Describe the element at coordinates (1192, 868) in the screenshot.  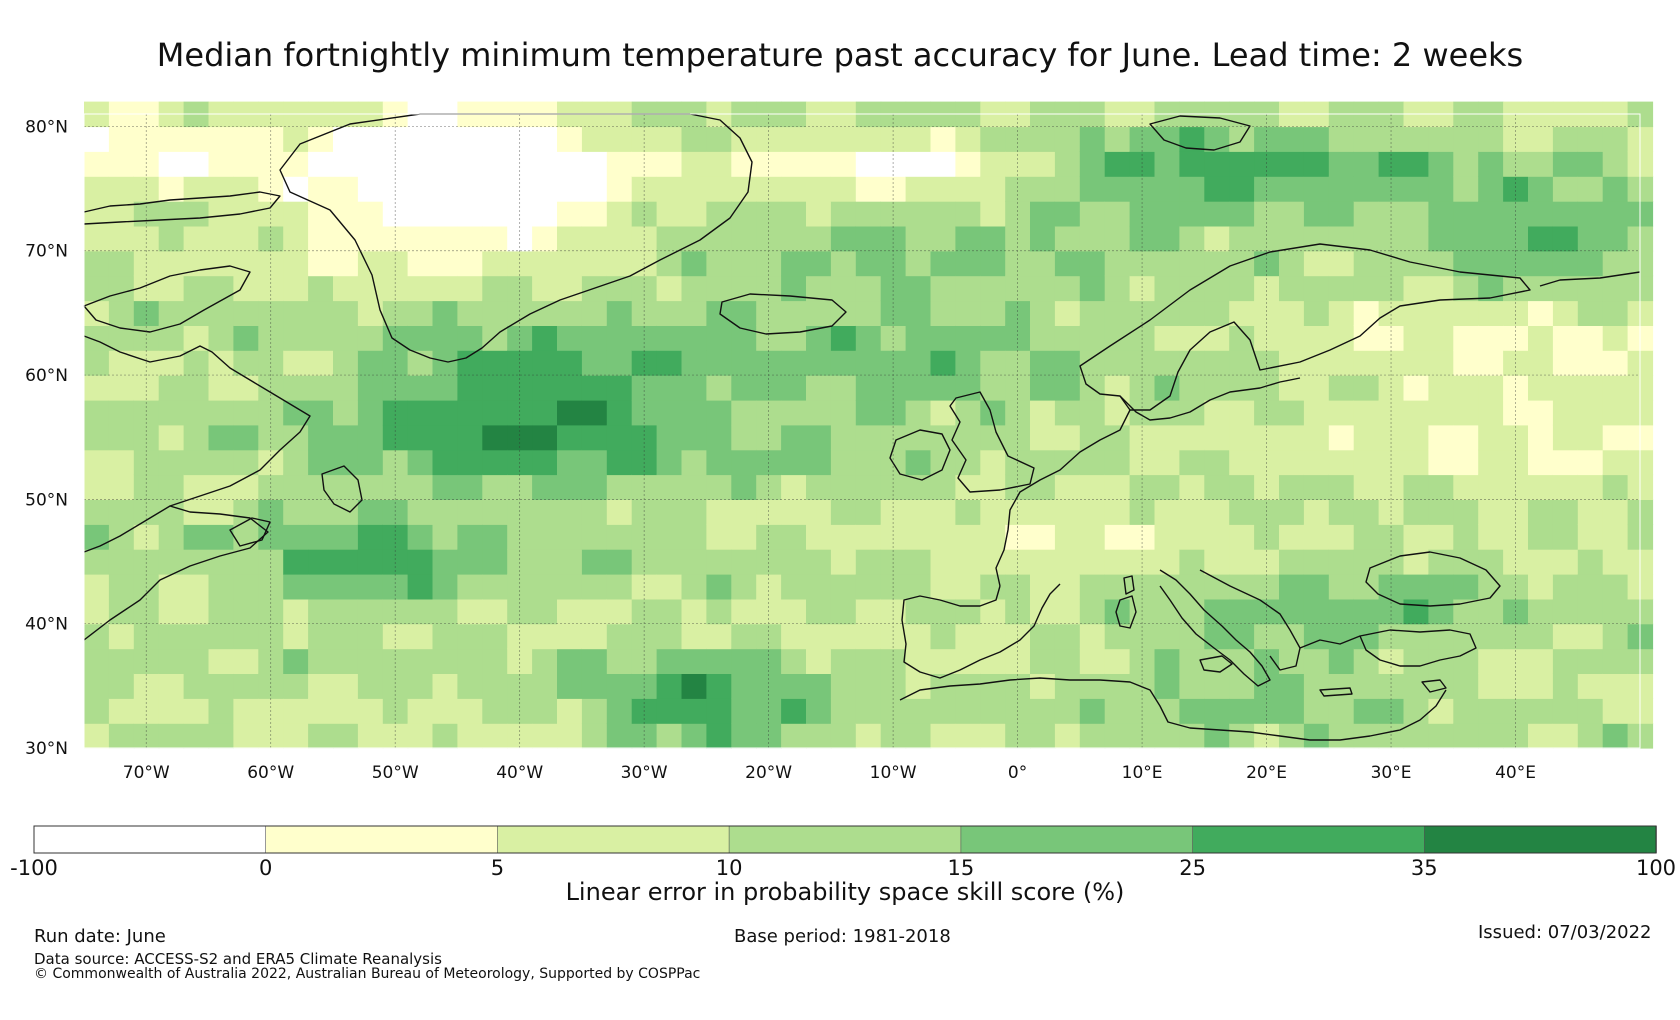
I see `colorbar-tick-label: 25` at that location.